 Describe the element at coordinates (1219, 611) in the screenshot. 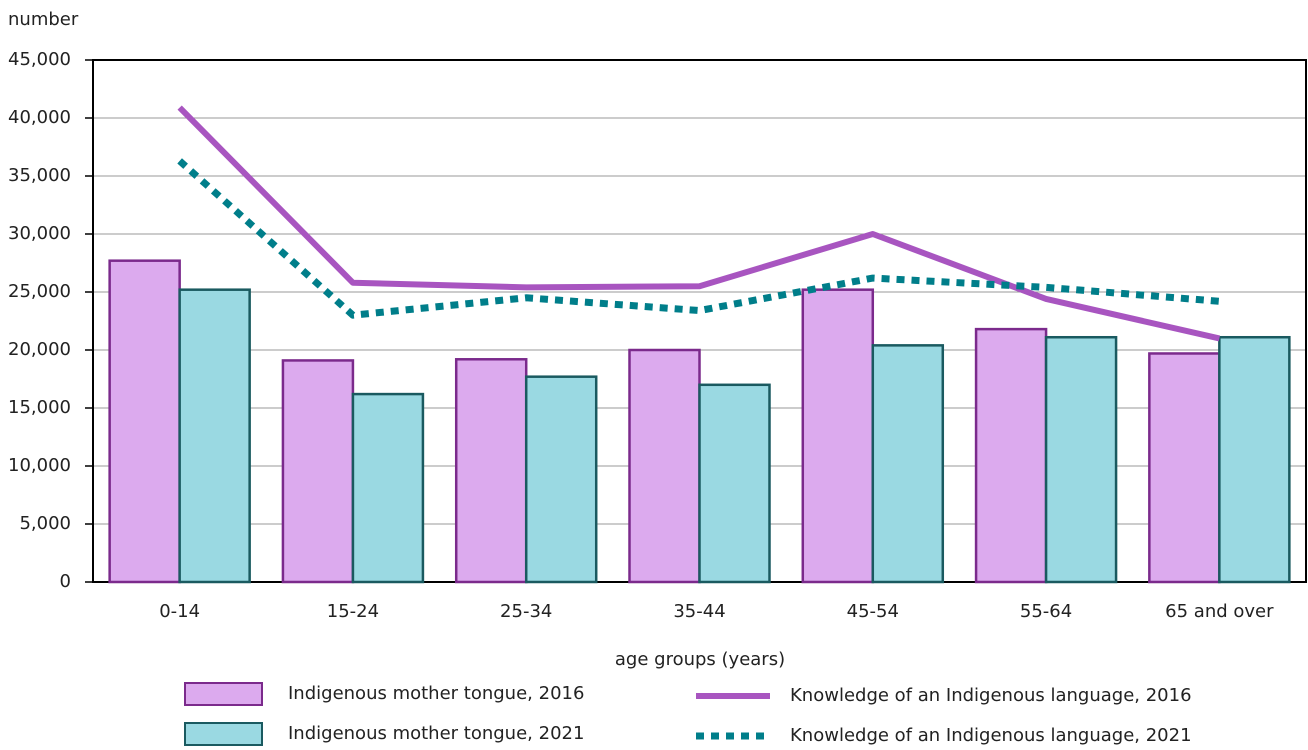

I see `x-tick-label: 65 and over` at that location.